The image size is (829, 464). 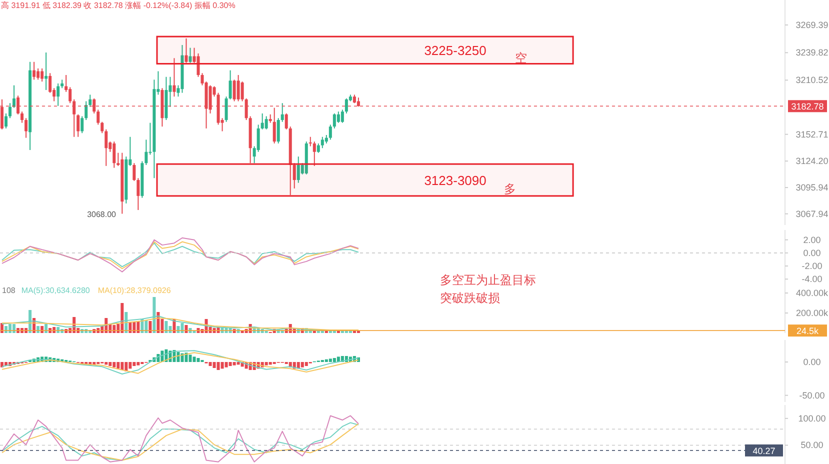 I want to click on annotation: 3068.00, so click(x=102, y=214).